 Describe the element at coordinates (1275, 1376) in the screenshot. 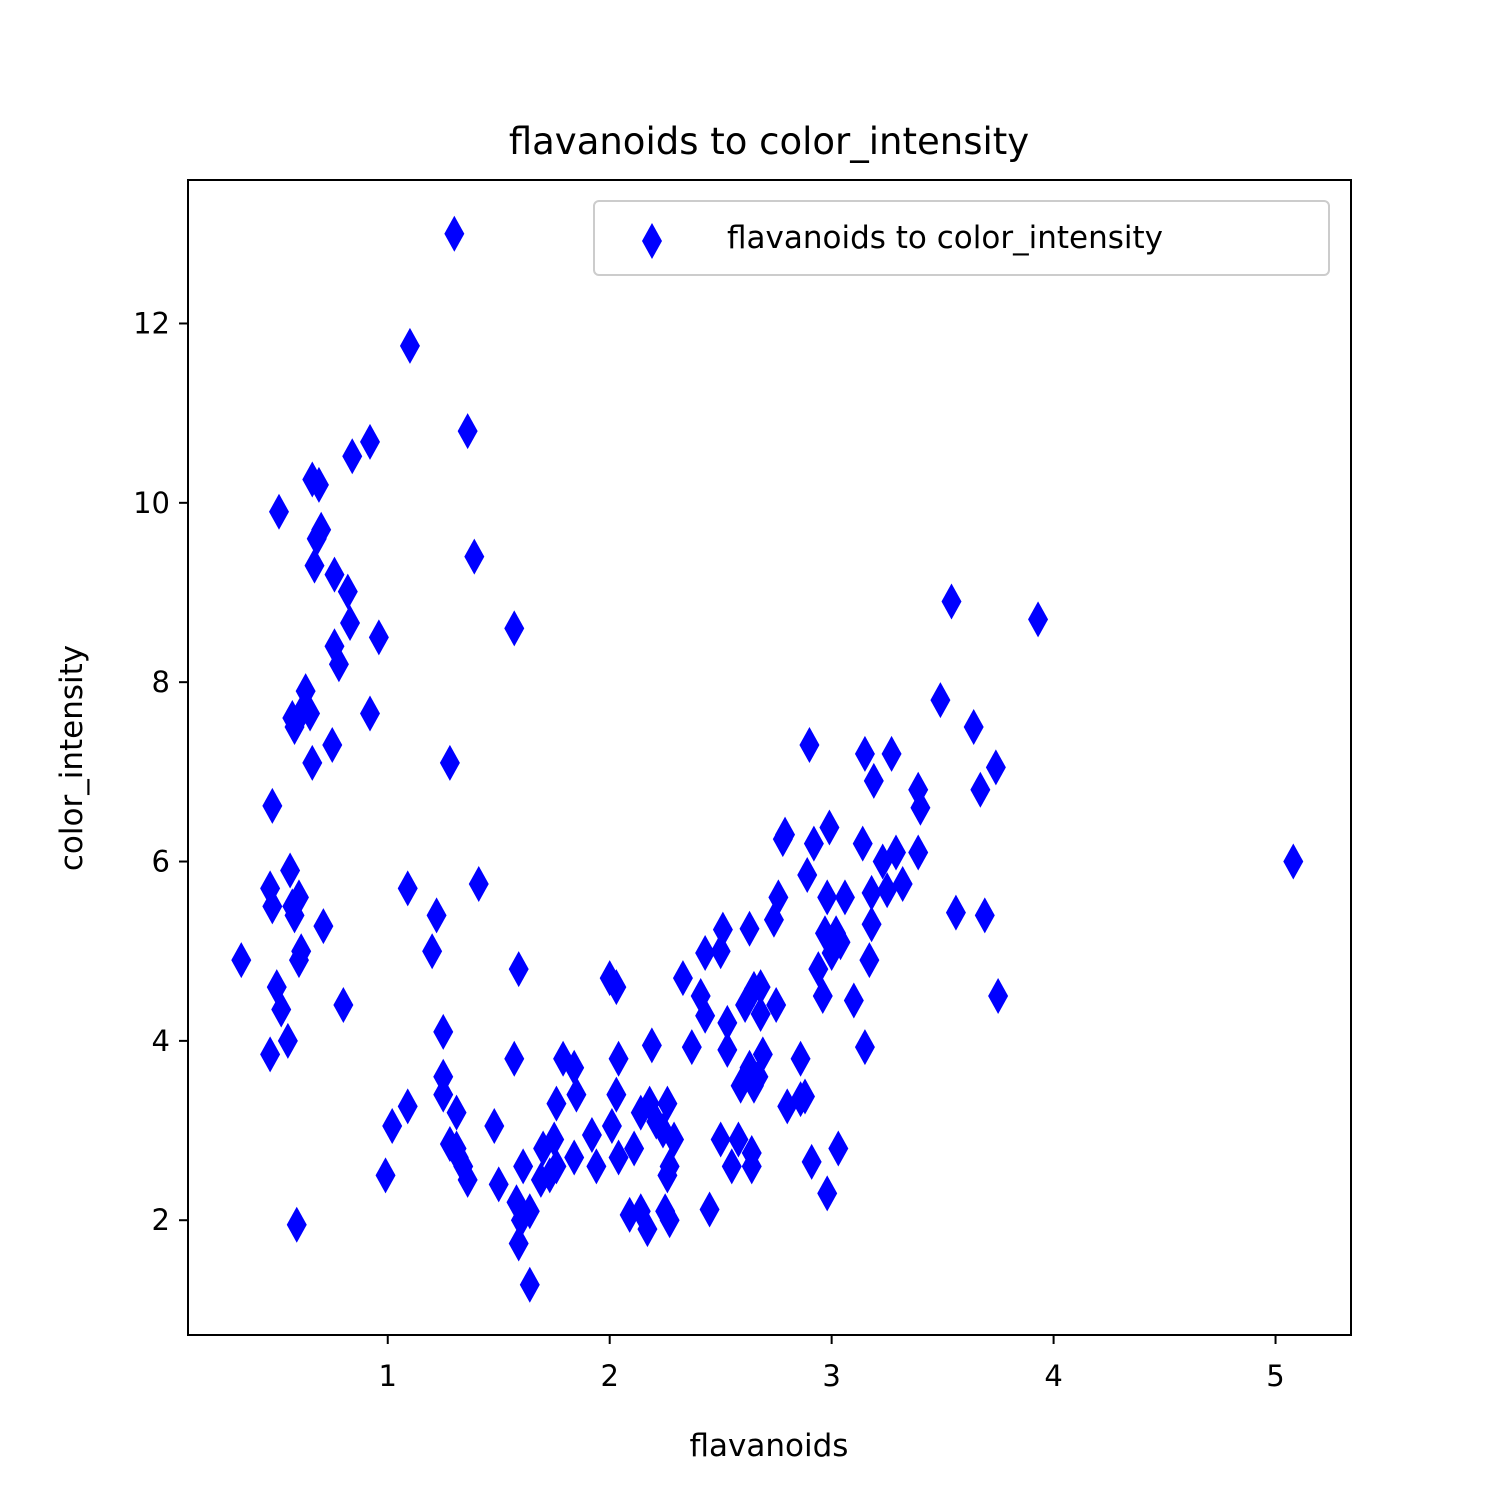

I see `x-tick-label: 5` at that location.